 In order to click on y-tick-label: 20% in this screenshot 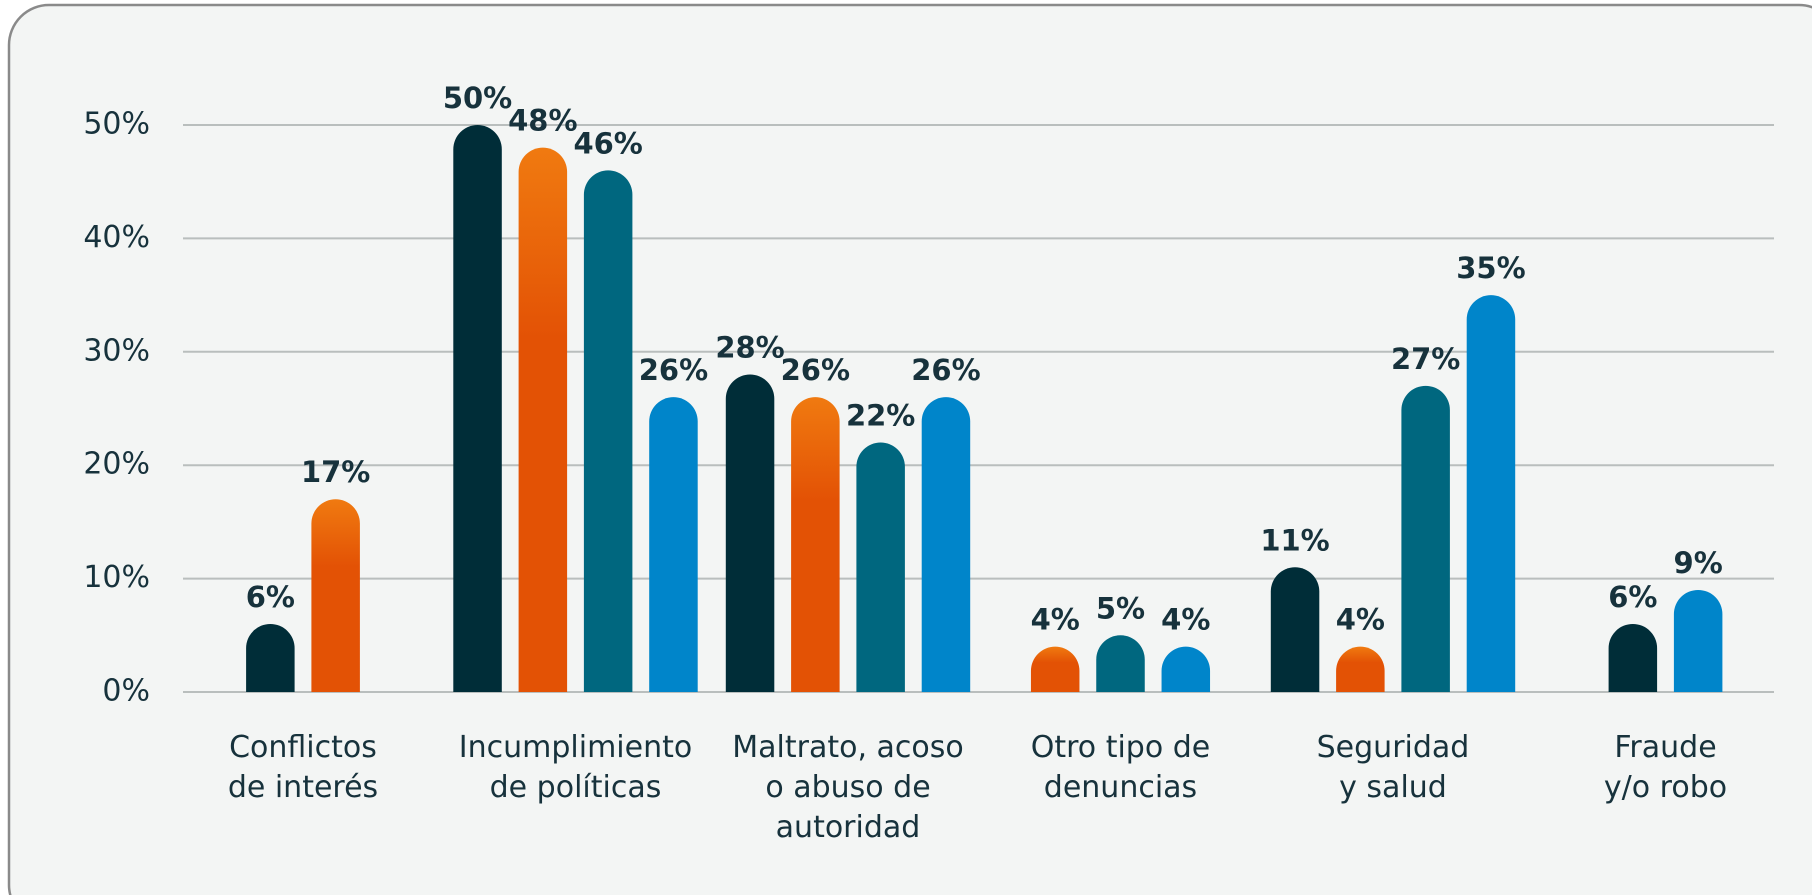, I will do `click(116, 464)`.